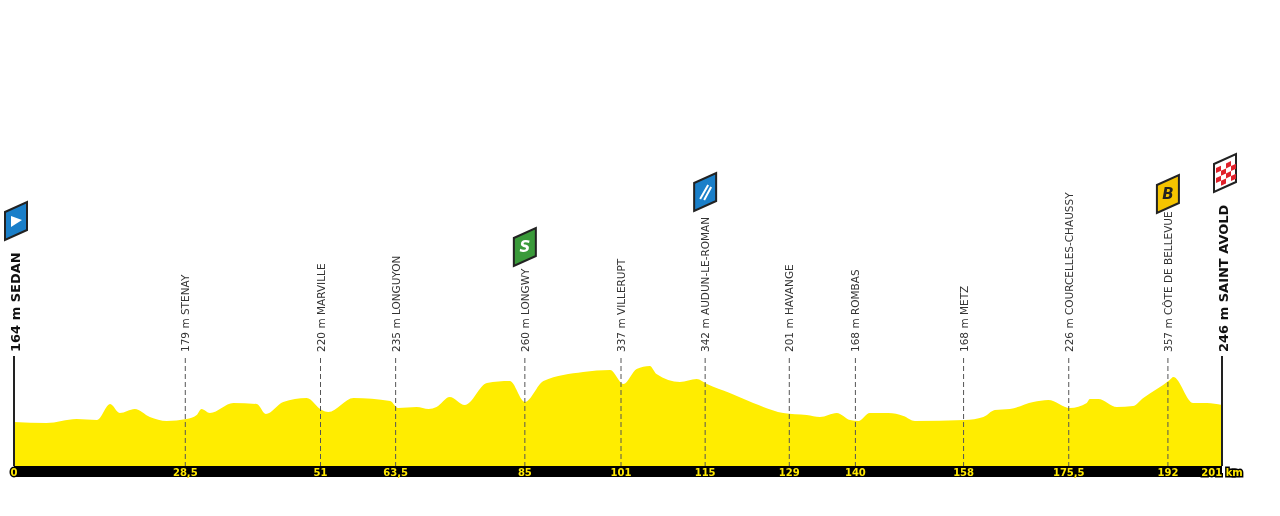 Image resolution: width=1280 pixels, height=516 pixels. Describe the element at coordinates (789, 308) in the screenshot. I see `text: 201 m HAVANGE` at that location.